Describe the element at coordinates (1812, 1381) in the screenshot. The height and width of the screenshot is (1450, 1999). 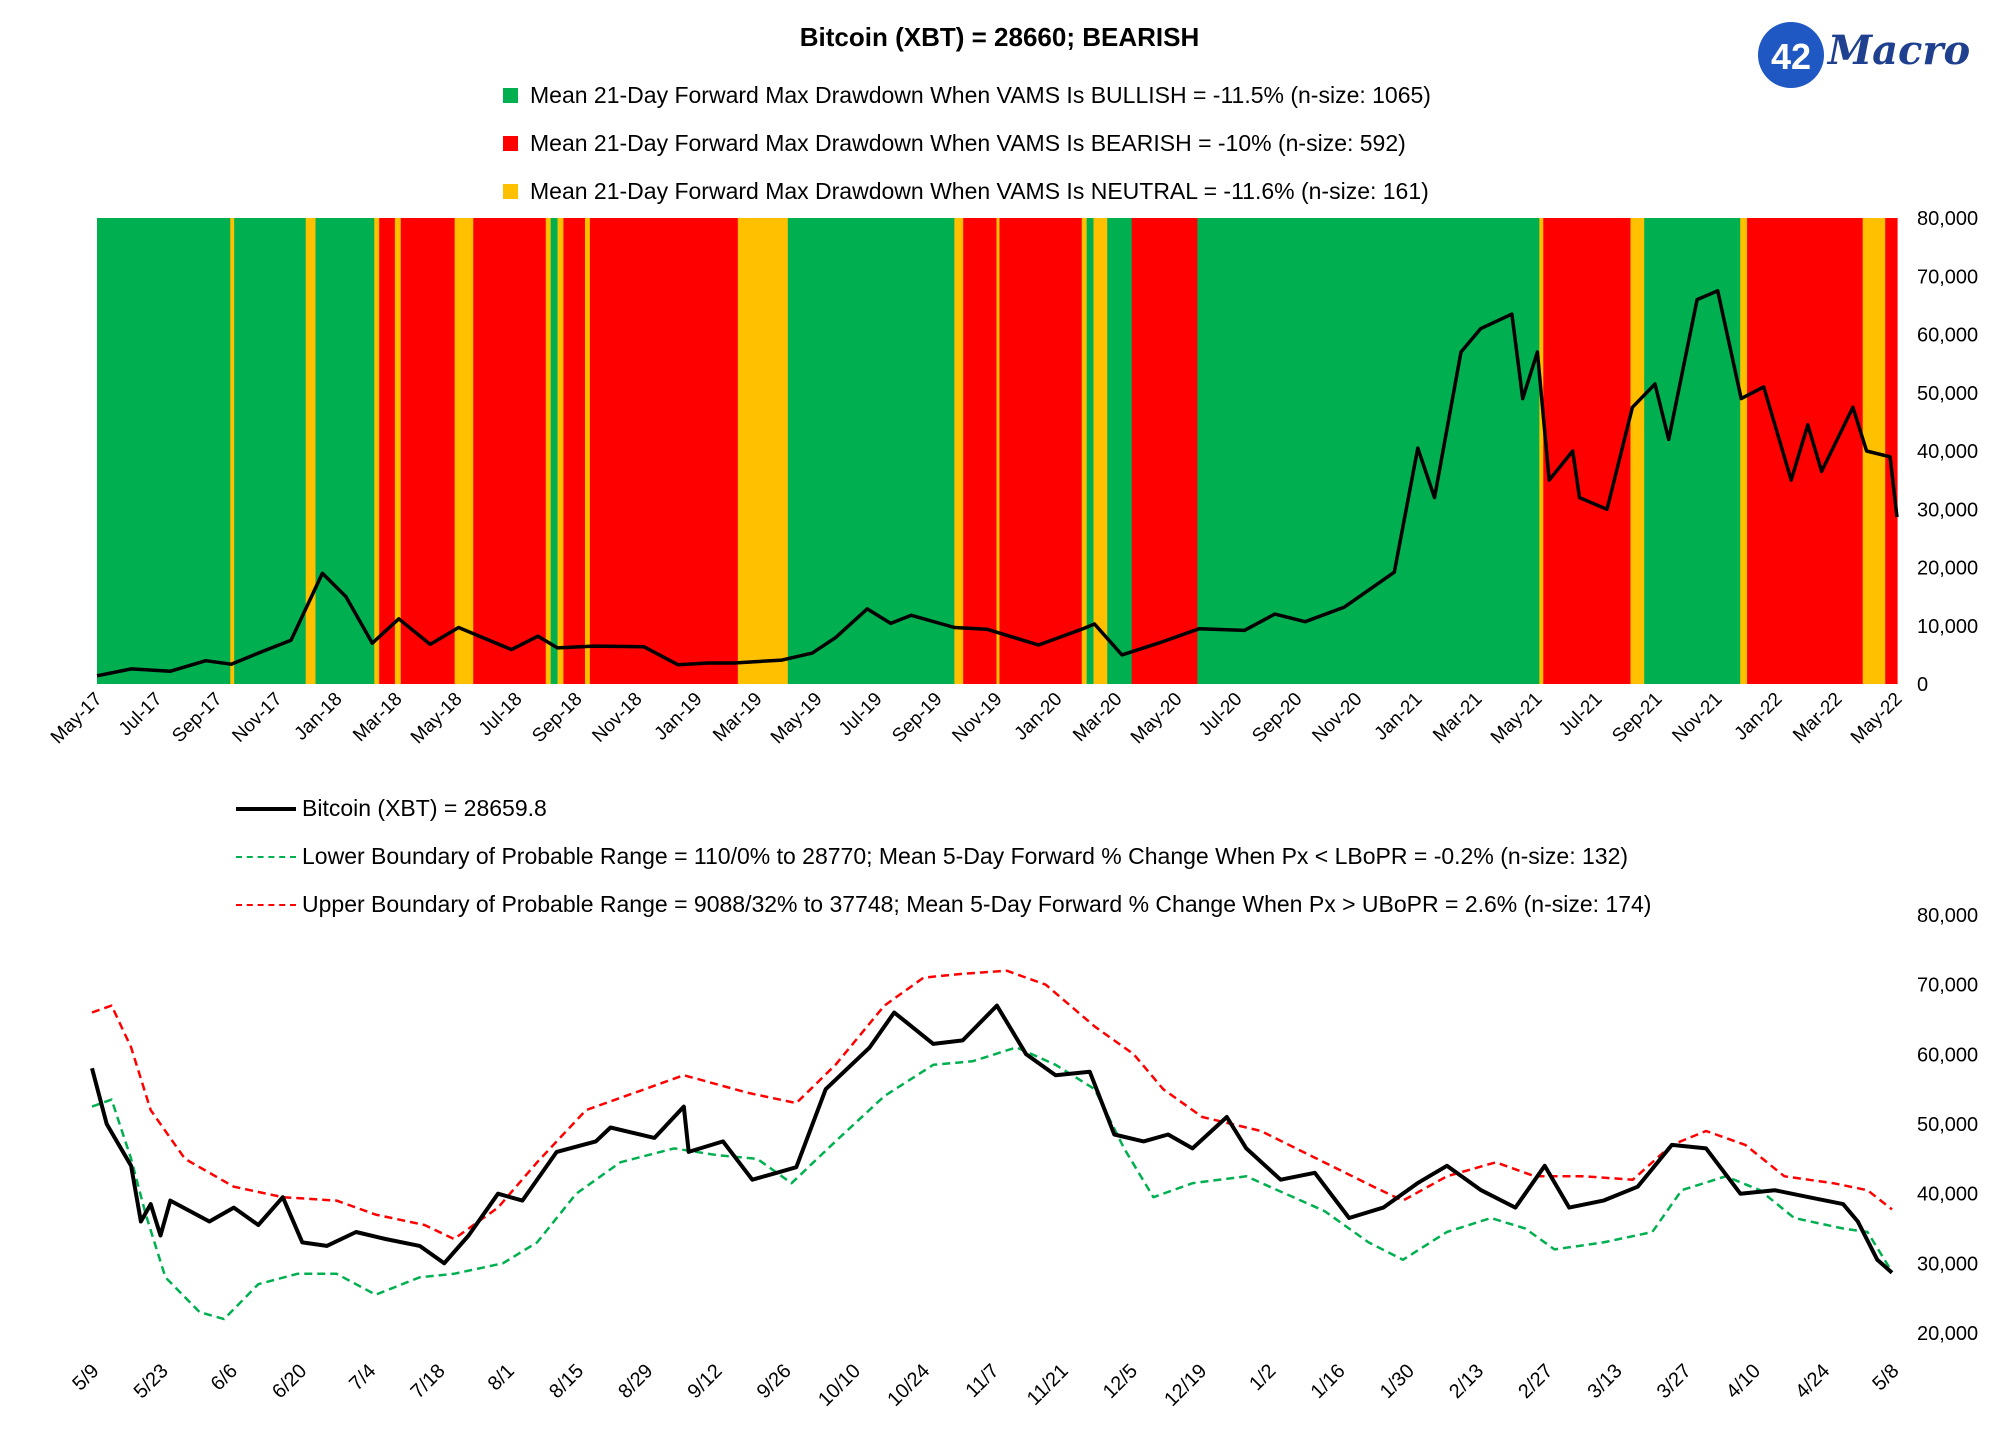
I see `x-tick-label: 4/24` at that location.